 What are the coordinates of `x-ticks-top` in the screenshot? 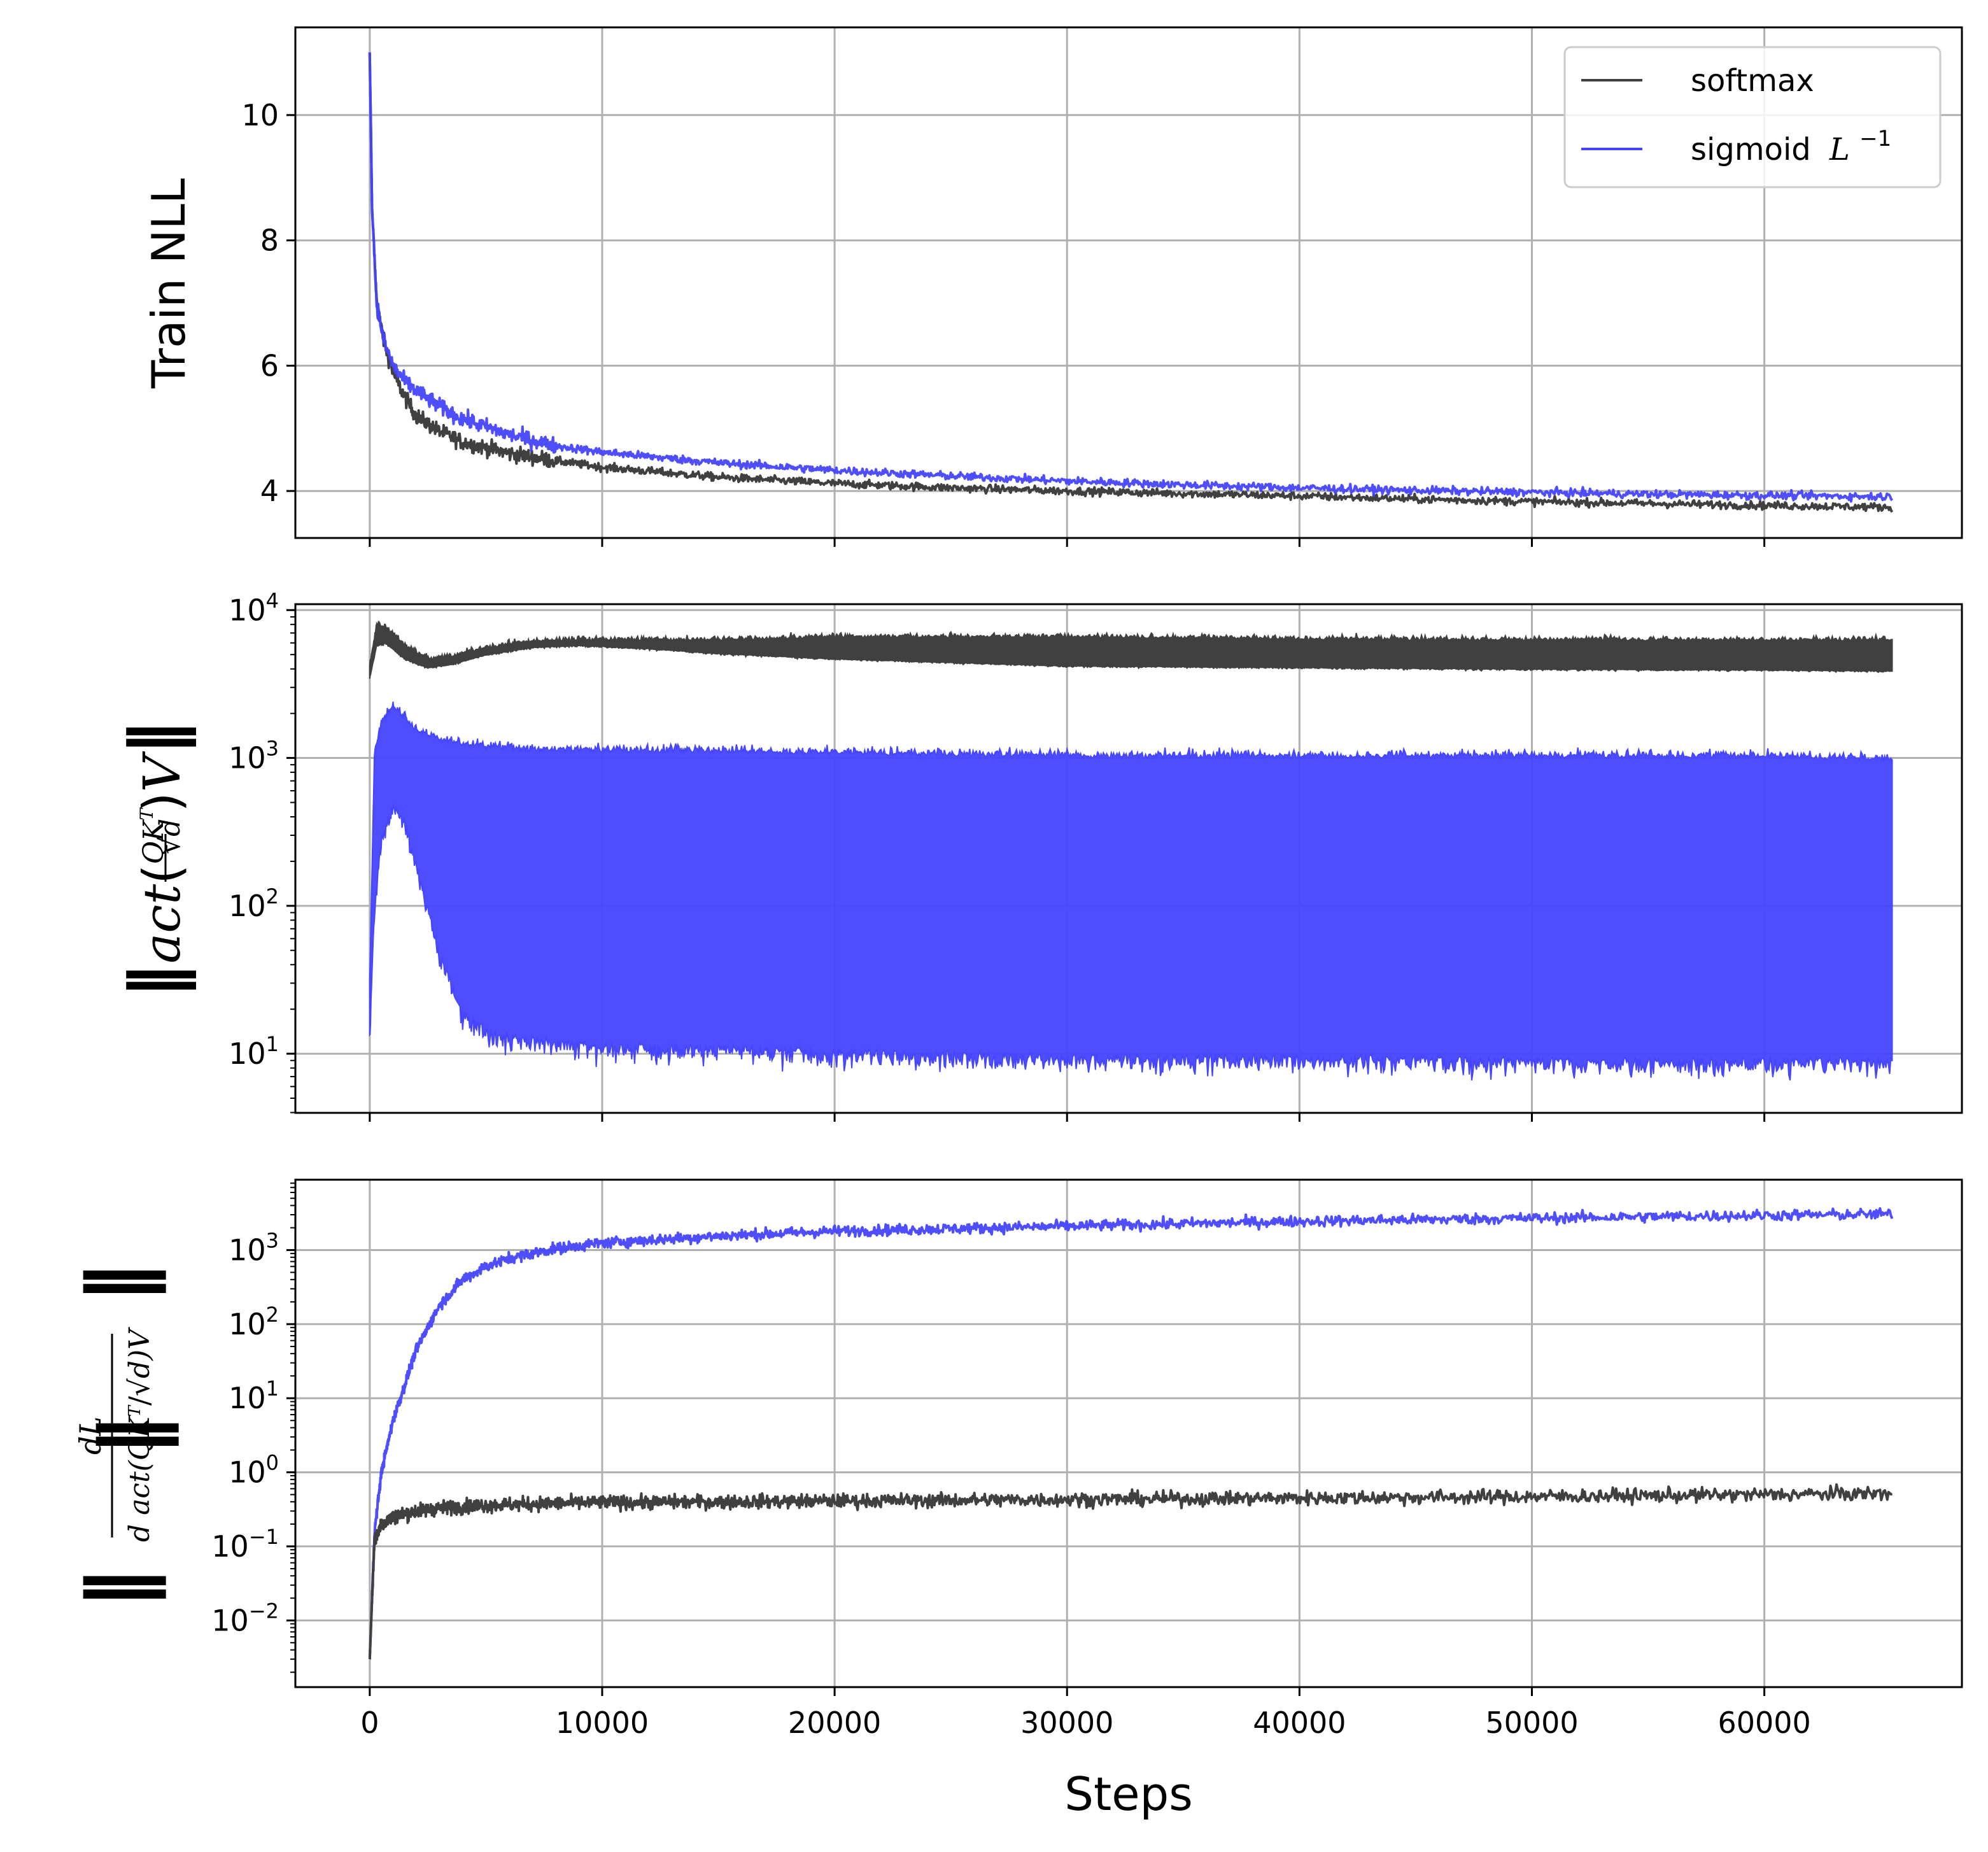 It's located at (1067, 542).